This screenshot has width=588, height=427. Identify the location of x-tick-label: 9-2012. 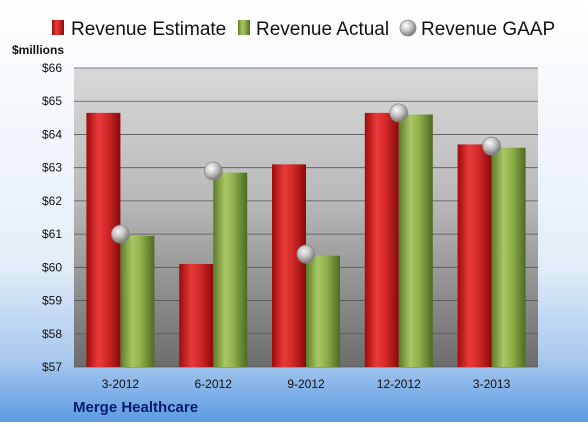
(306, 384).